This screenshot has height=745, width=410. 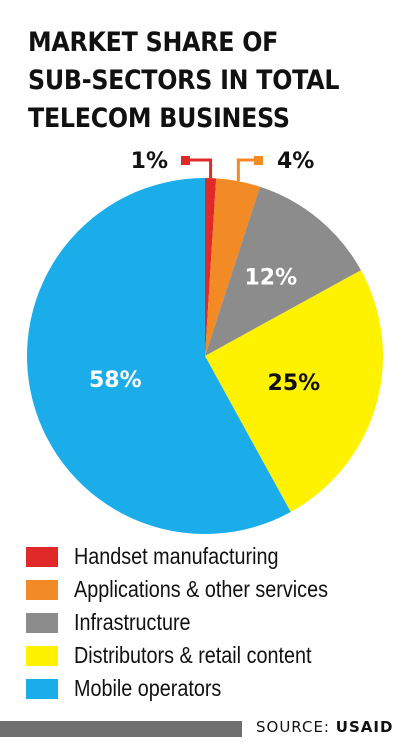 I want to click on footer-bar, so click(x=121, y=729).